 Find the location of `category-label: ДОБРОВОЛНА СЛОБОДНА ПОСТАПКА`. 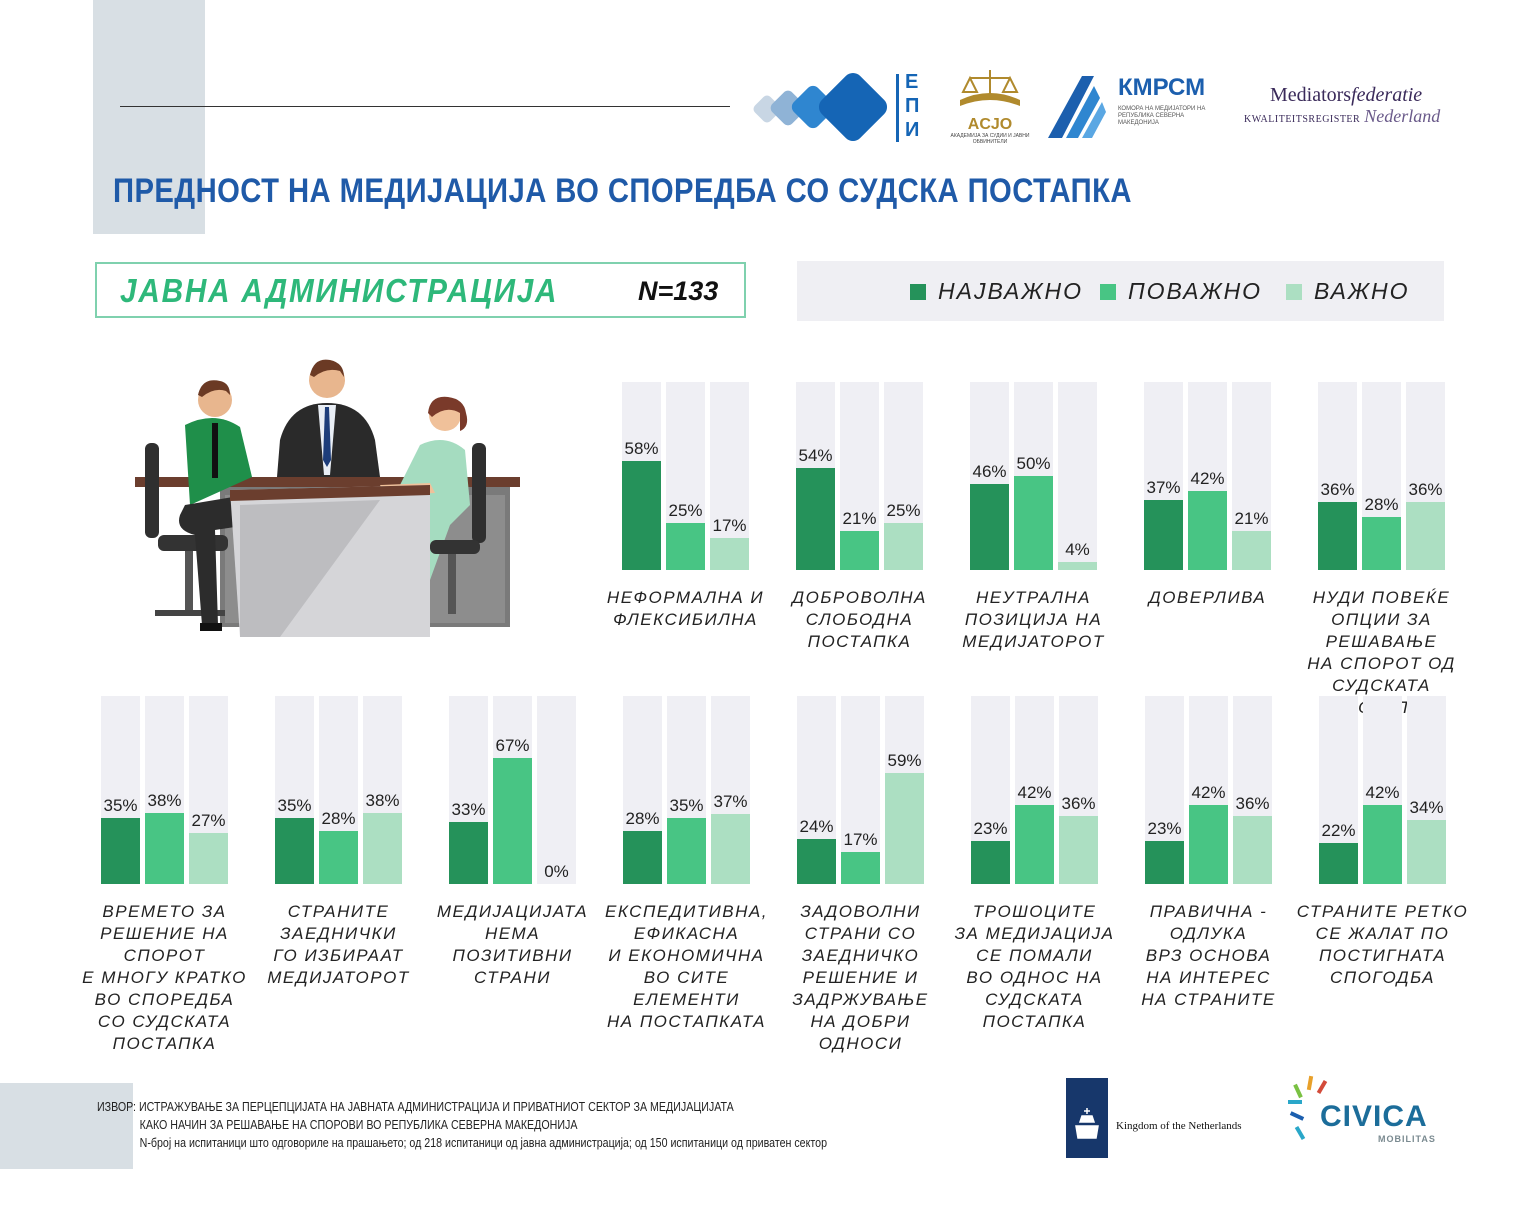

category-label: ДОБРОВОЛНА СЛОБОДНА ПОСТАПКА is located at coordinates (859, 619).